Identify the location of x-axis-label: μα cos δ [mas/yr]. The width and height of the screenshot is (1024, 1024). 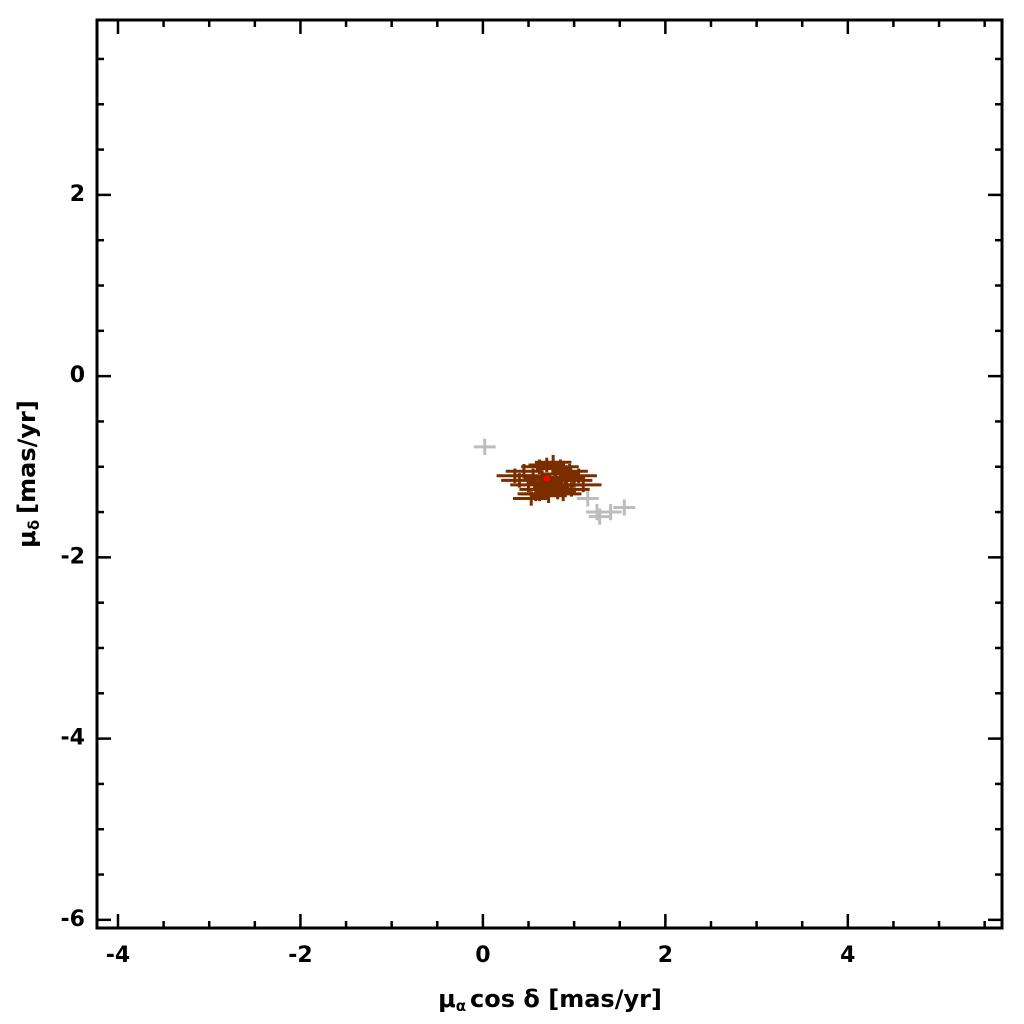
(550, 1000).